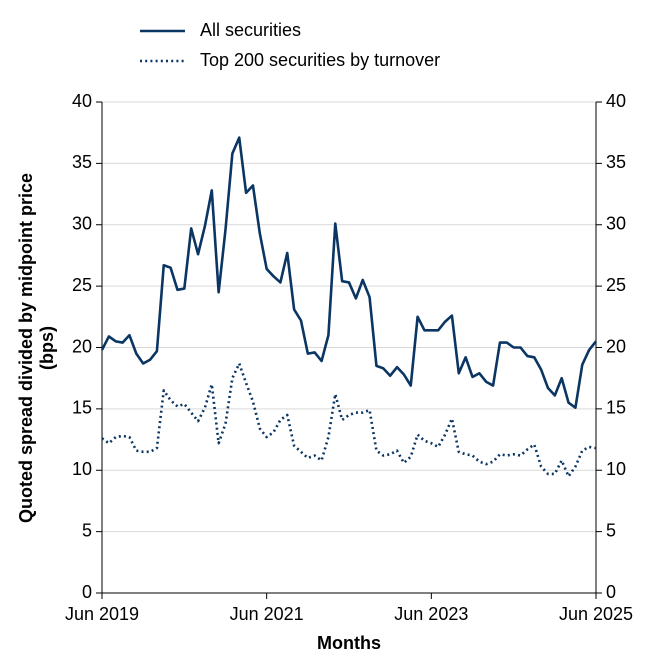 This screenshot has height=669, width=654. I want to click on legend-label: Top 200 securities by turnover, so click(320, 60).